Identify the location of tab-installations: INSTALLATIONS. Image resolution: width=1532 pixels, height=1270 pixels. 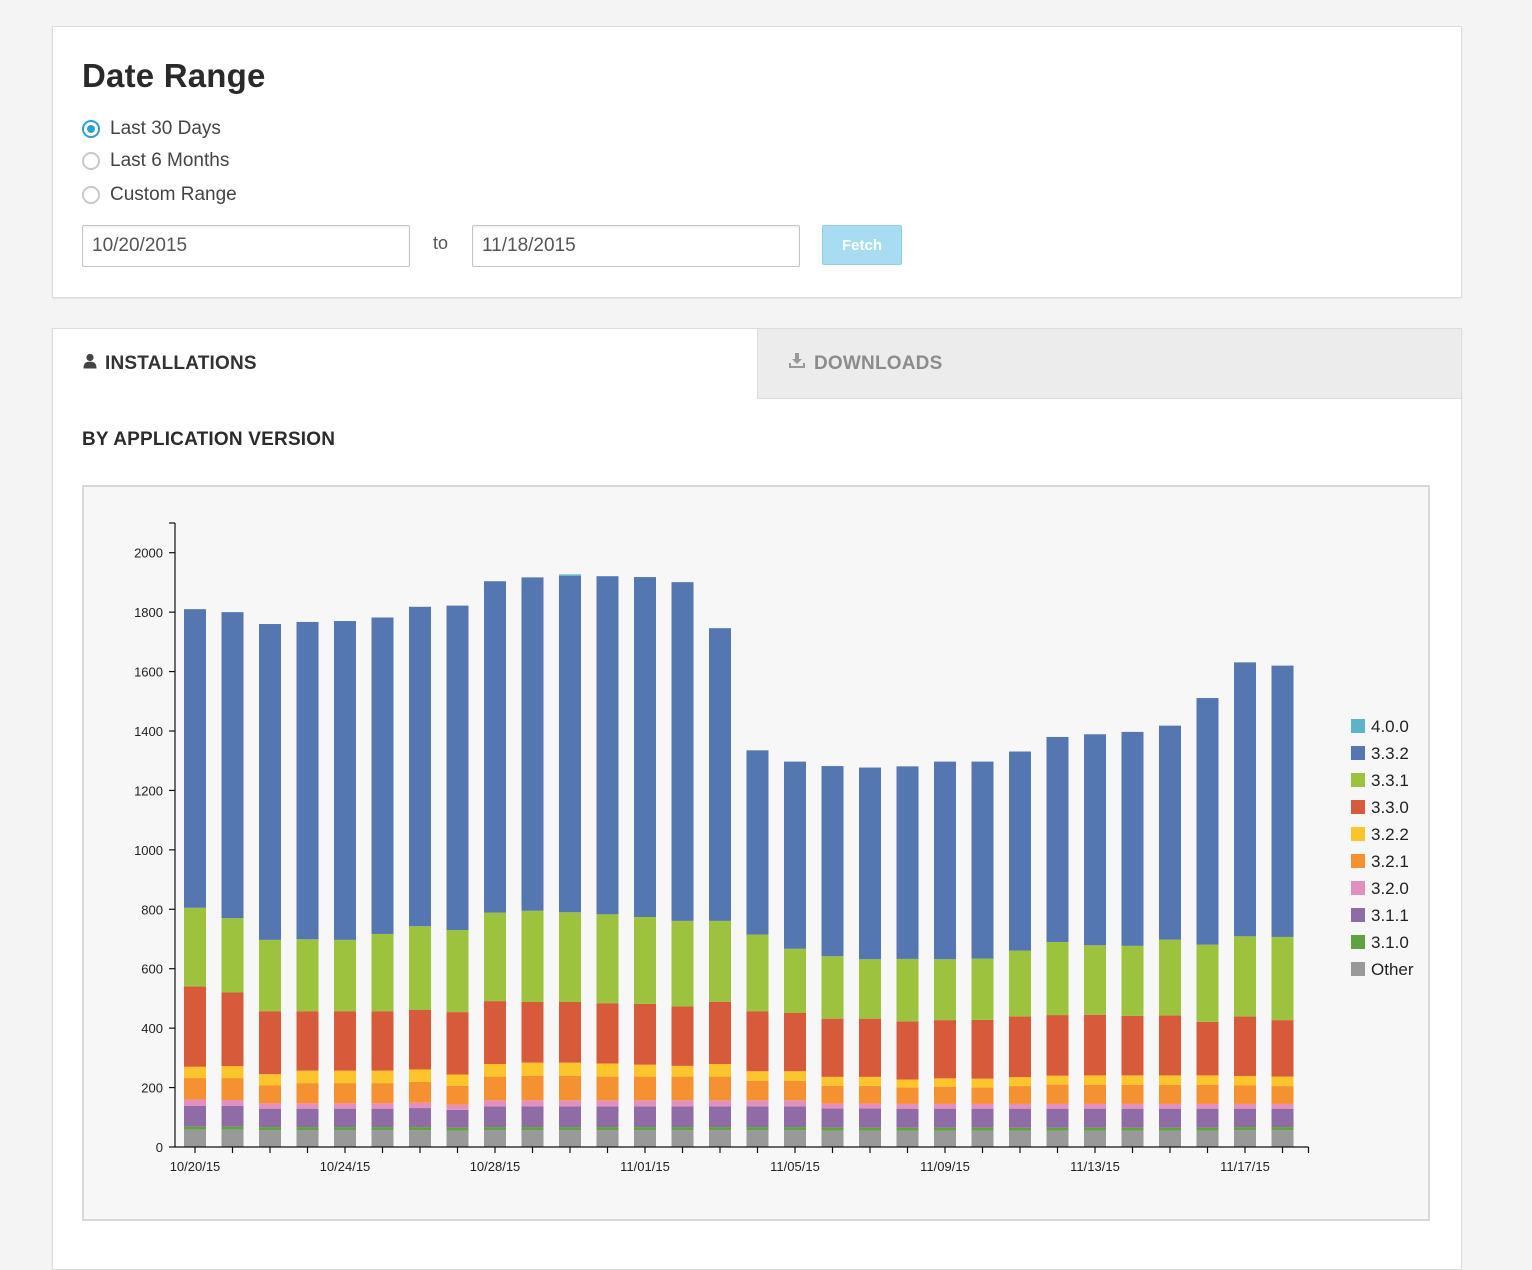
(405, 364).